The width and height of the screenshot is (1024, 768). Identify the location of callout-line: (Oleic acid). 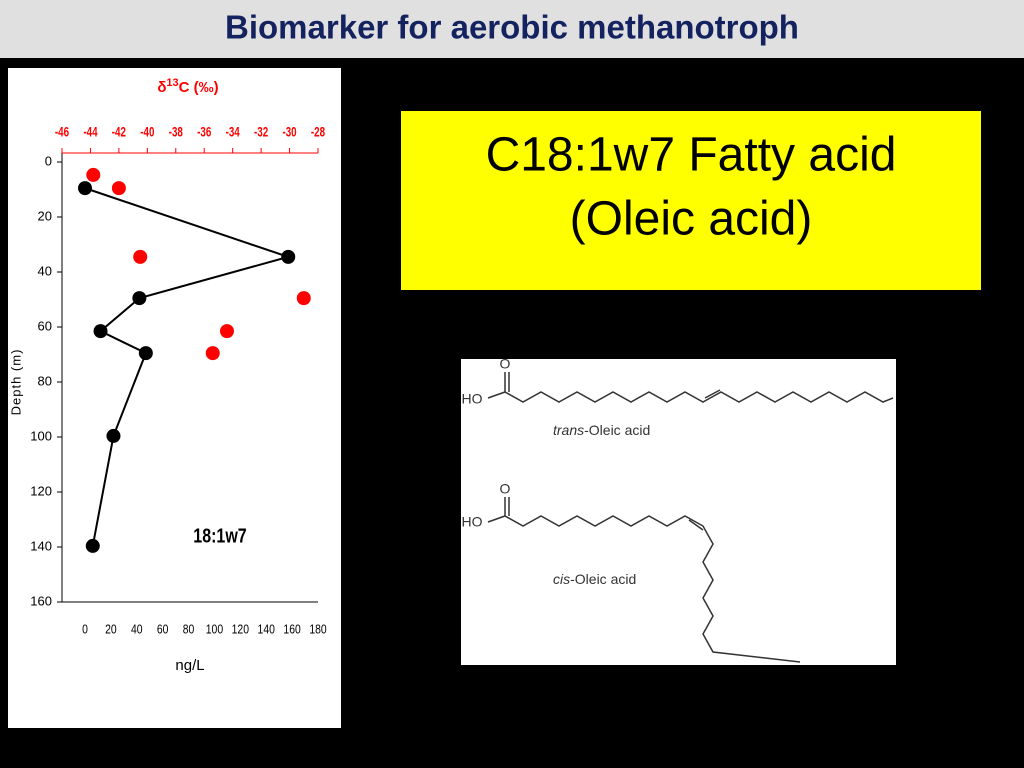
(691, 219).